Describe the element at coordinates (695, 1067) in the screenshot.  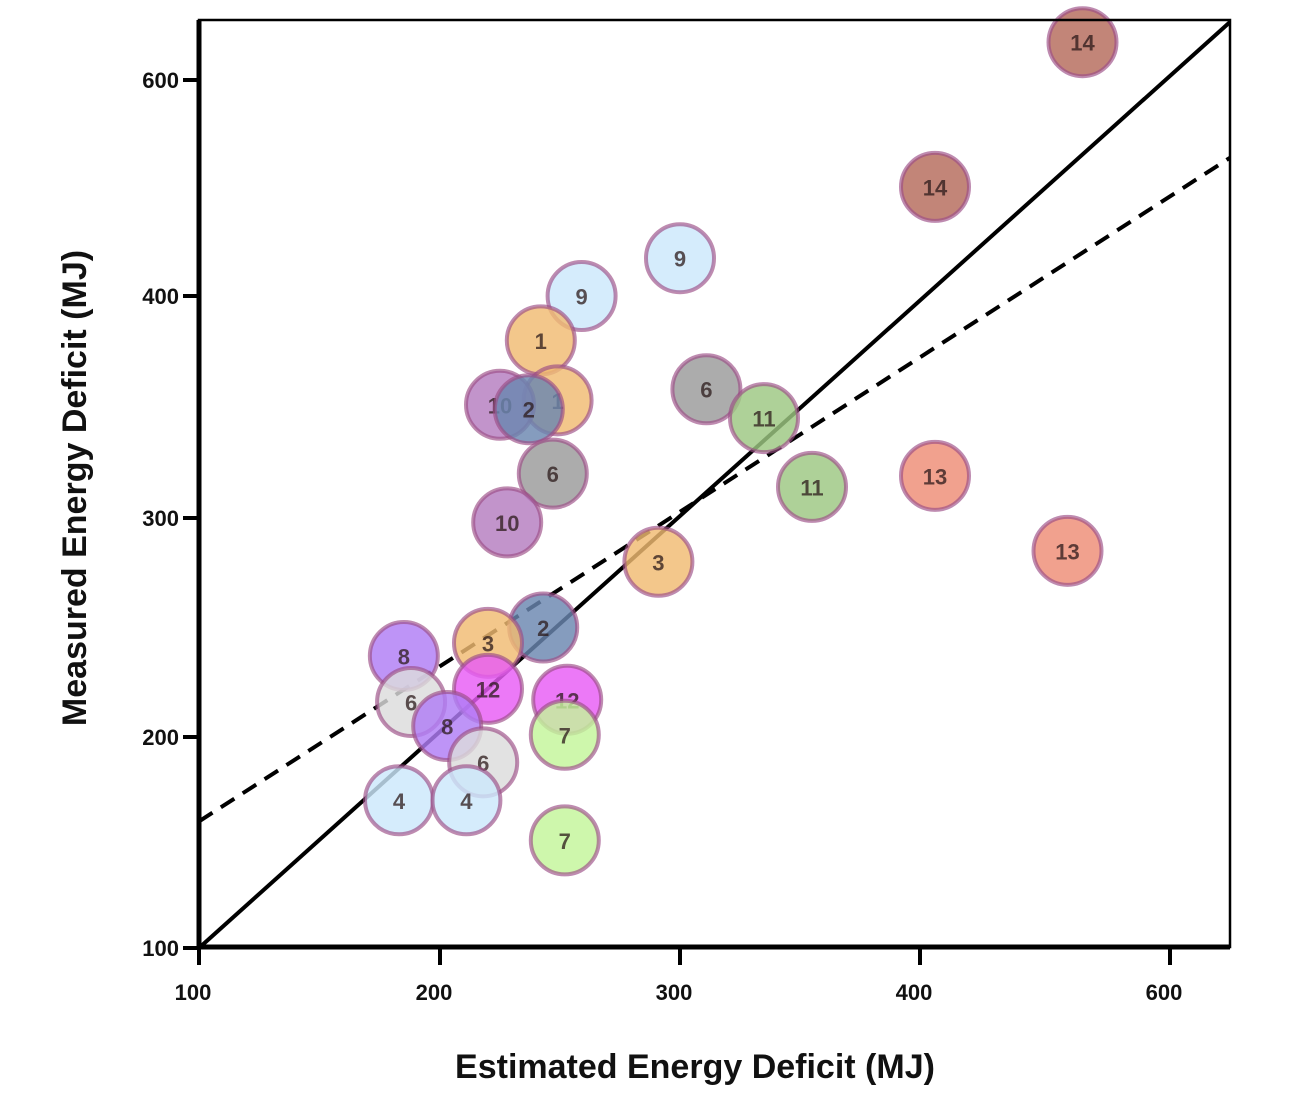
I see `x-axis-title: Estimated Energy Deficit (MJ)` at that location.